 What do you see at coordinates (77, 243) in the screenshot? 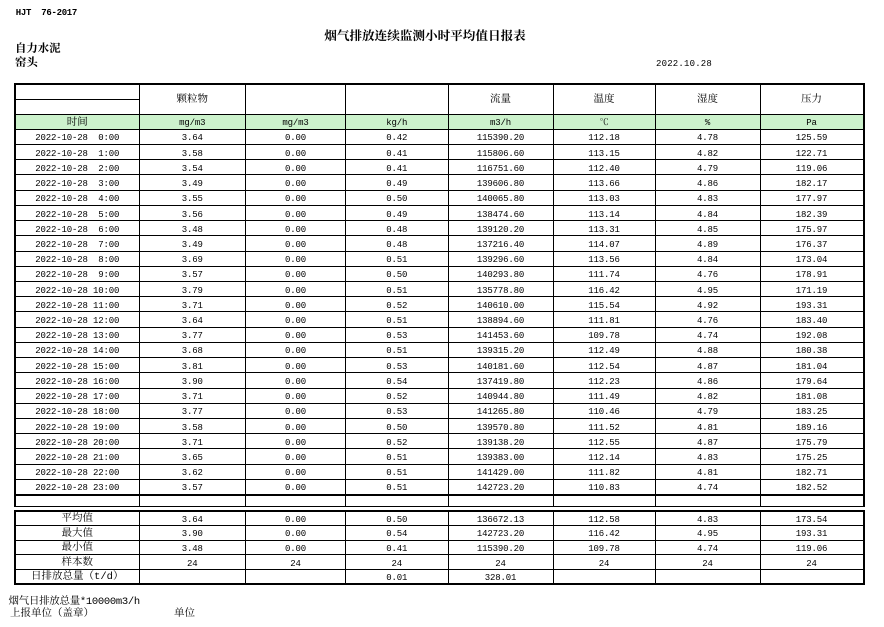
I see `data-cell: 2022-10-28 7:00` at bounding box center [77, 243].